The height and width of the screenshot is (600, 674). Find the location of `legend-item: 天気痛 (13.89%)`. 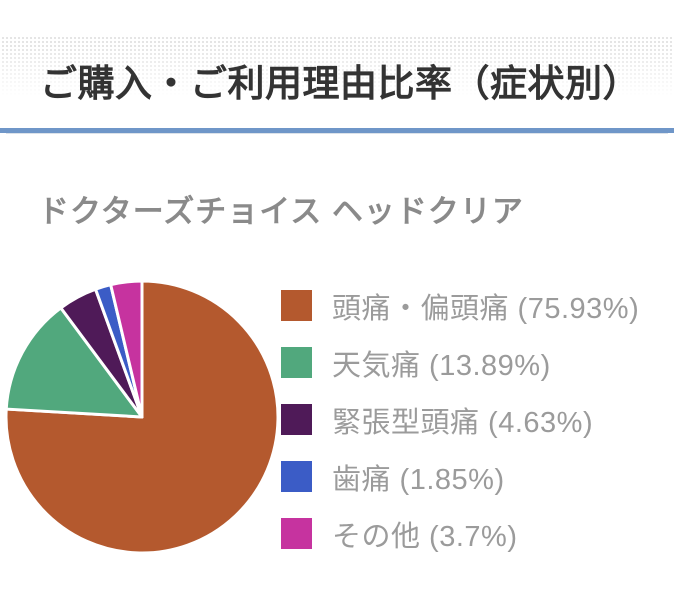

legend-item: 天気痛 (13.89%) is located at coordinates (460, 364).